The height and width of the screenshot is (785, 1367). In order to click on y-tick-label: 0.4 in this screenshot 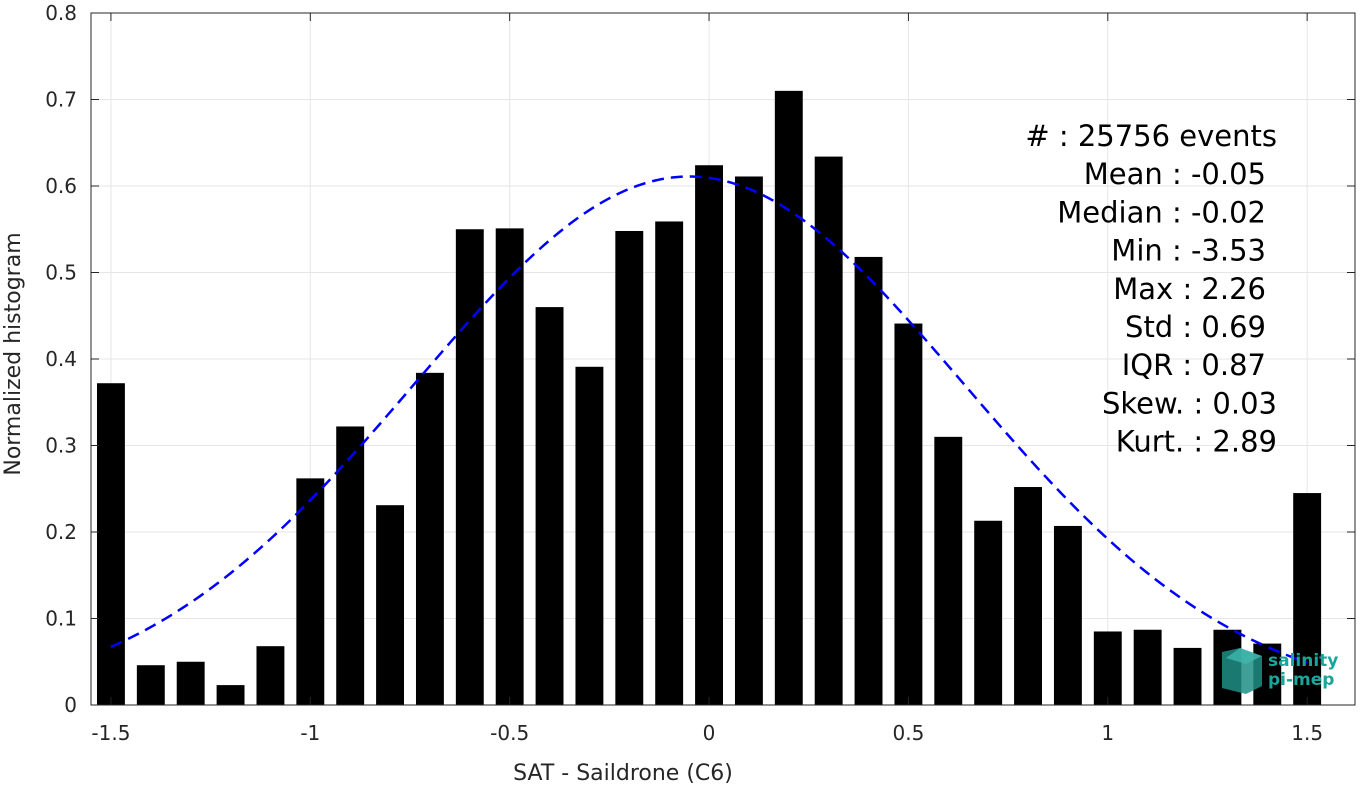, I will do `click(61, 359)`.